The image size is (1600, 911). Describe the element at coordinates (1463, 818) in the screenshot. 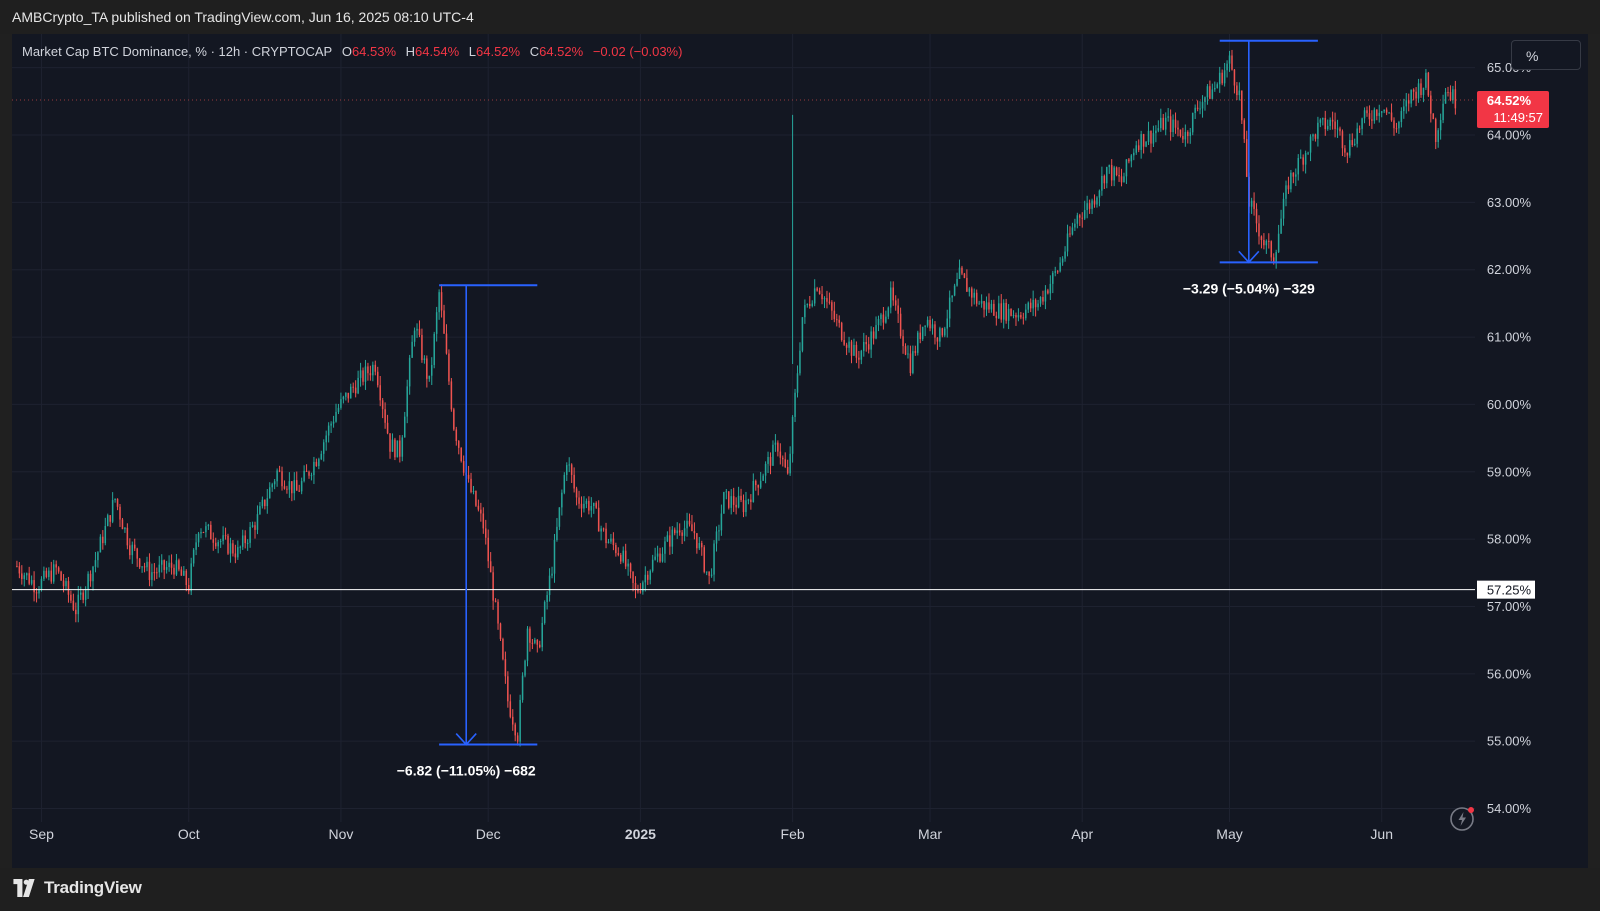

I see `flash-icon` at that location.